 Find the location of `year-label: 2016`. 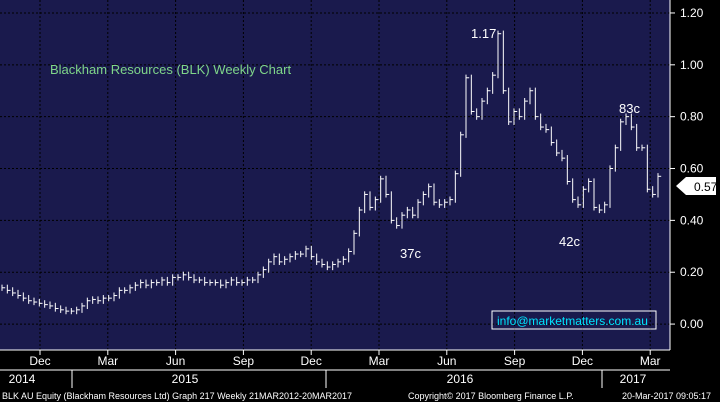

year-label: 2016 is located at coordinates (460, 379).